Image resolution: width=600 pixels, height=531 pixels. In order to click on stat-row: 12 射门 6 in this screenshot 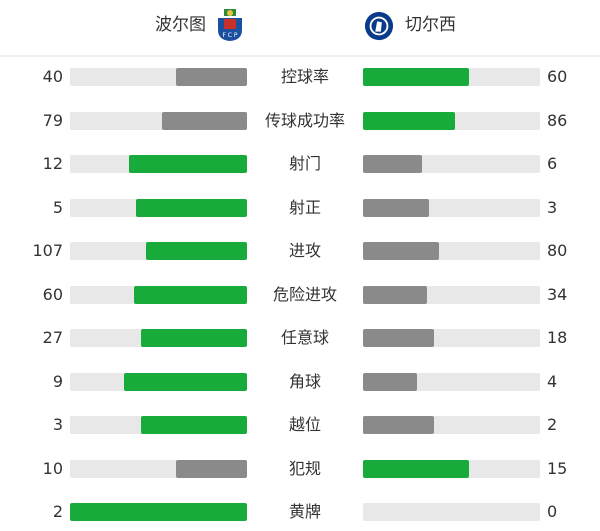, I will do `click(300, 164)`.